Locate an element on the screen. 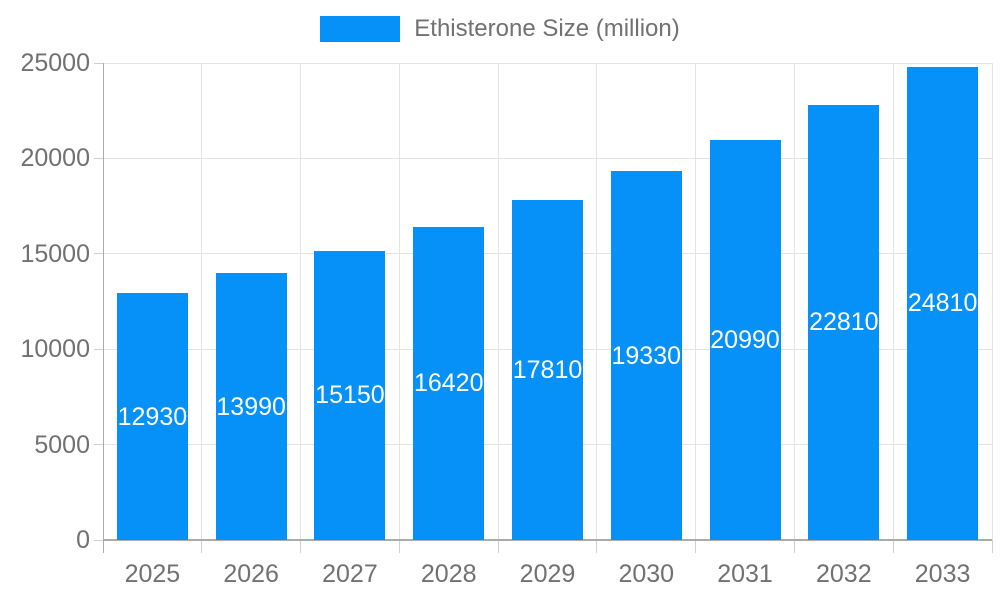 The height and width of the screenshot is (600, 1000). x-axis-category-label: 2032 is located at coordinates (844, 574).